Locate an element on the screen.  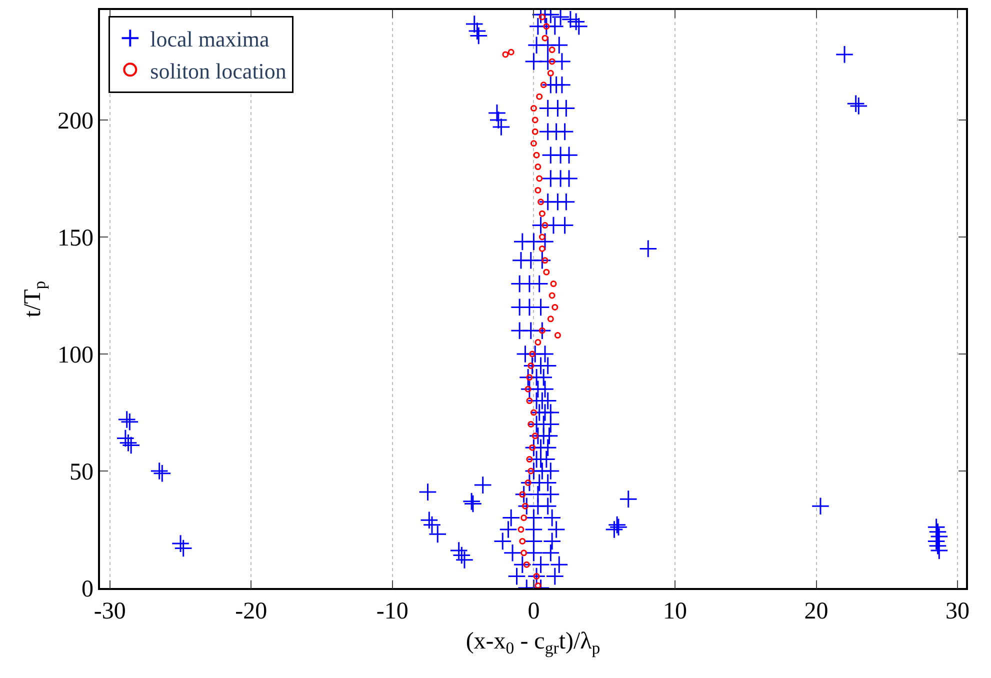
x-tick-label: -10 is located at coordinates (392, 611).